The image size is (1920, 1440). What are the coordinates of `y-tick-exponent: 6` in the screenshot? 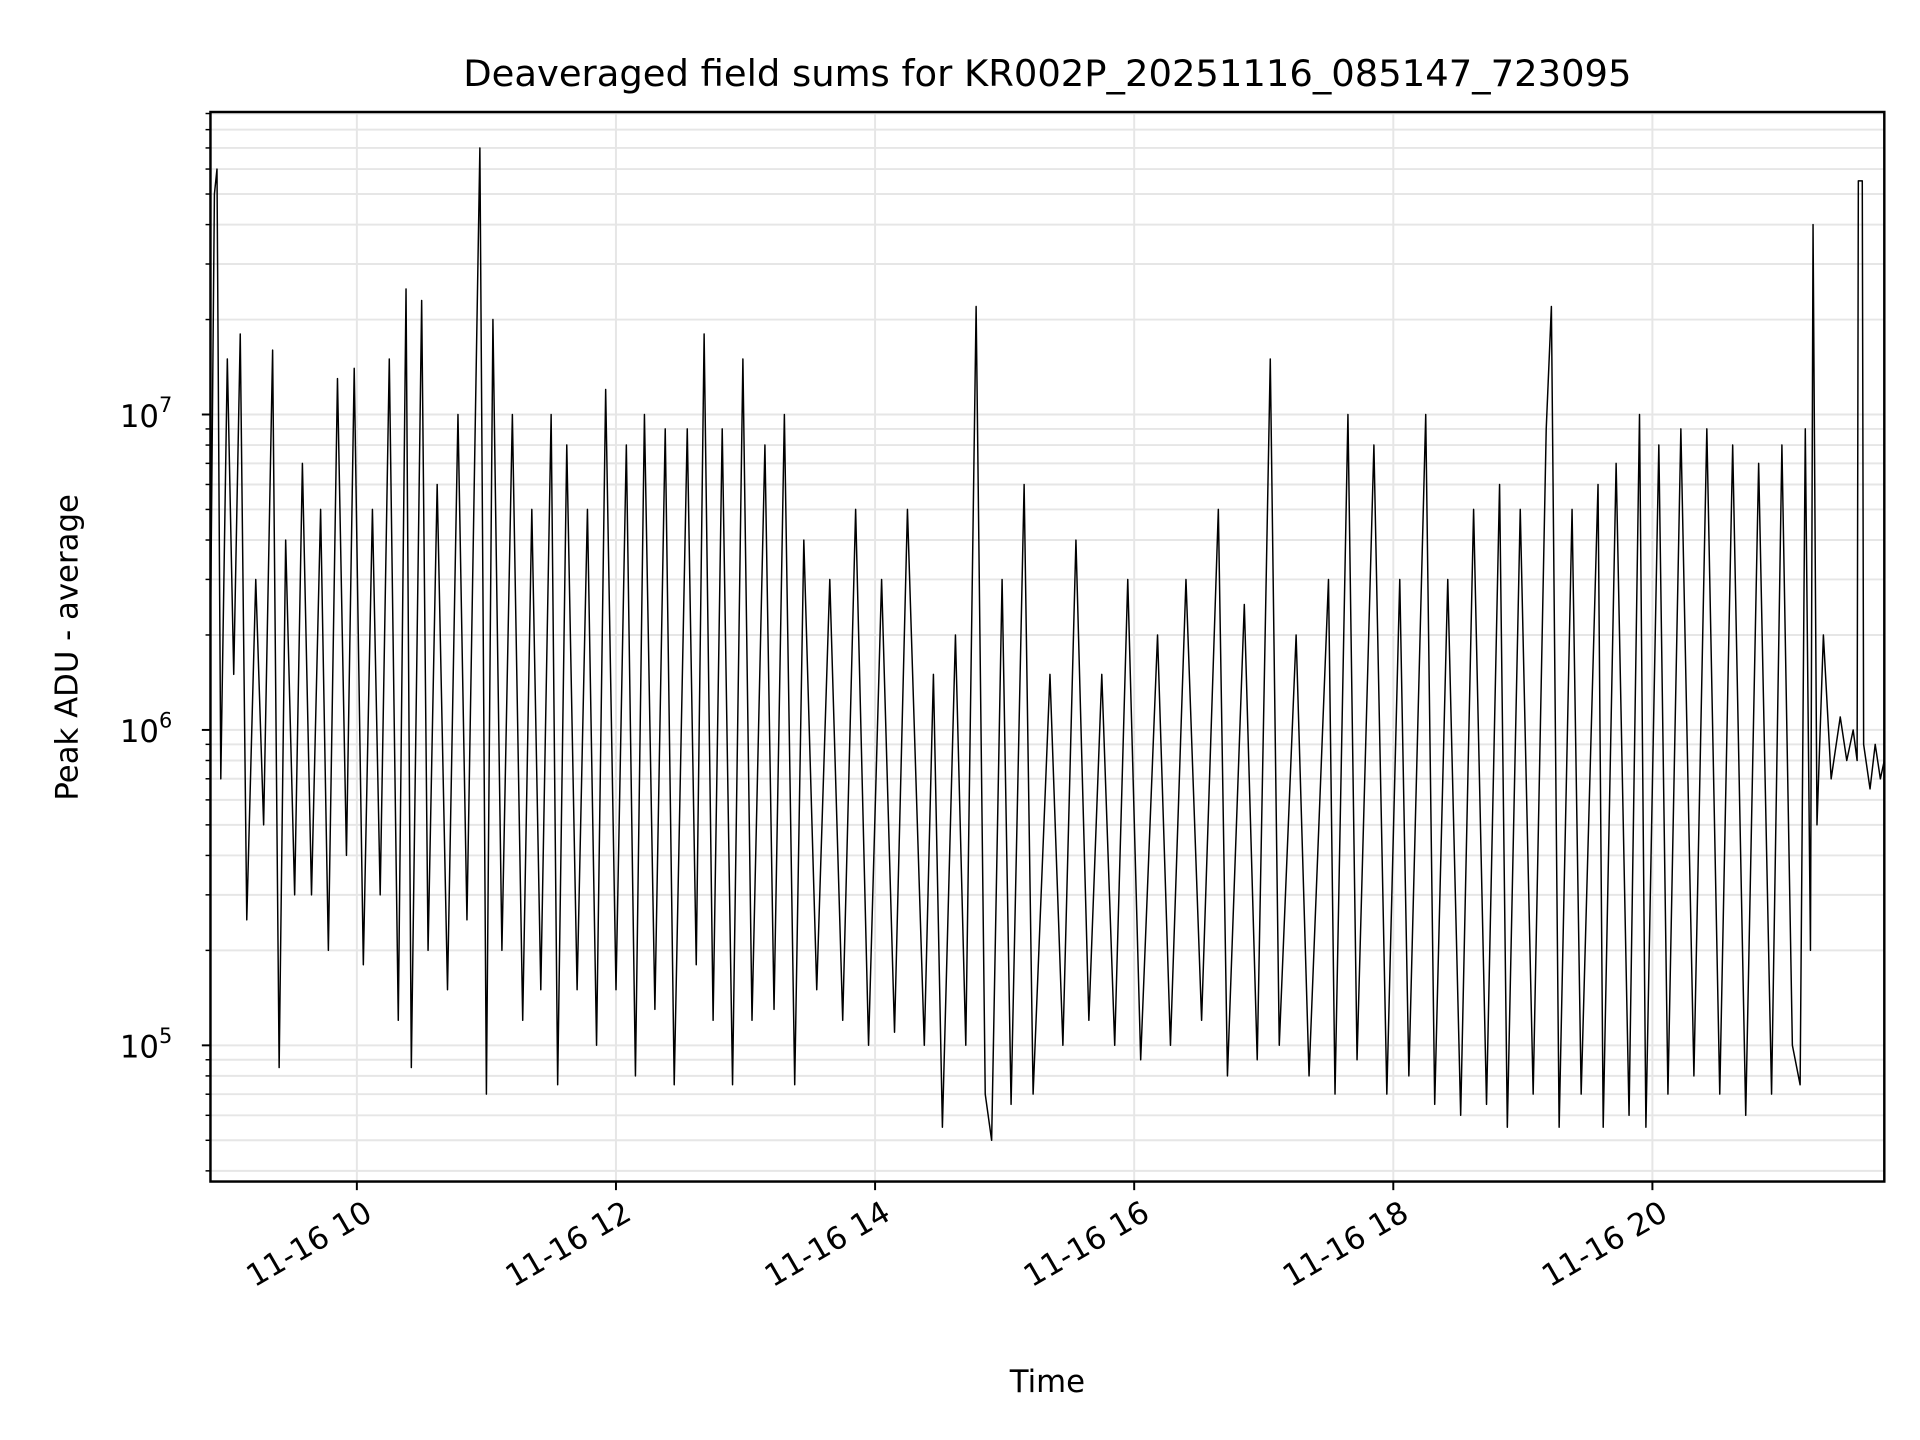 It's located at (165, 720).